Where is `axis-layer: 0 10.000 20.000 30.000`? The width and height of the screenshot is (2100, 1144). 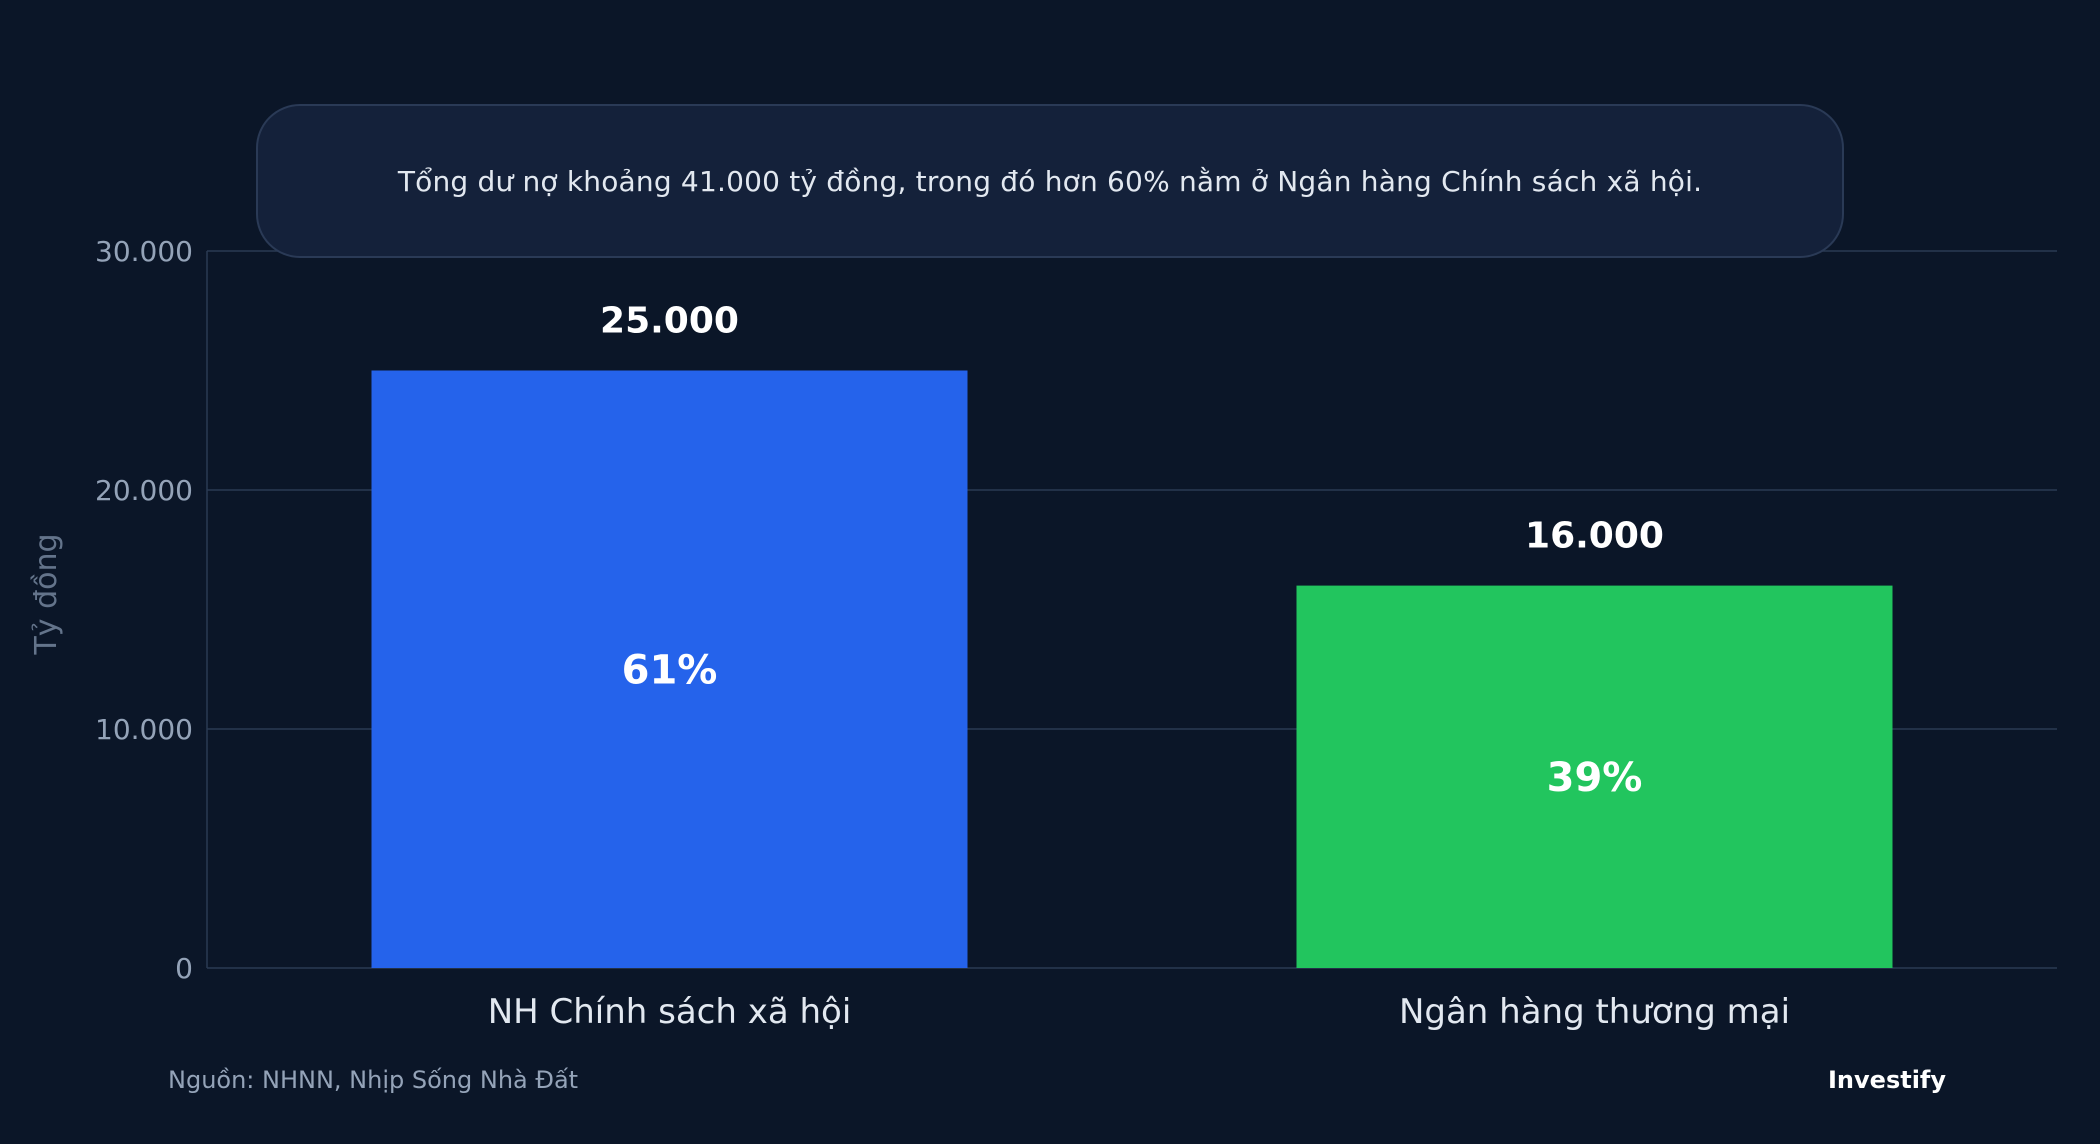 axis-layer: 0 10.000 20.000 30.000 is located at coordinates (151, 610).